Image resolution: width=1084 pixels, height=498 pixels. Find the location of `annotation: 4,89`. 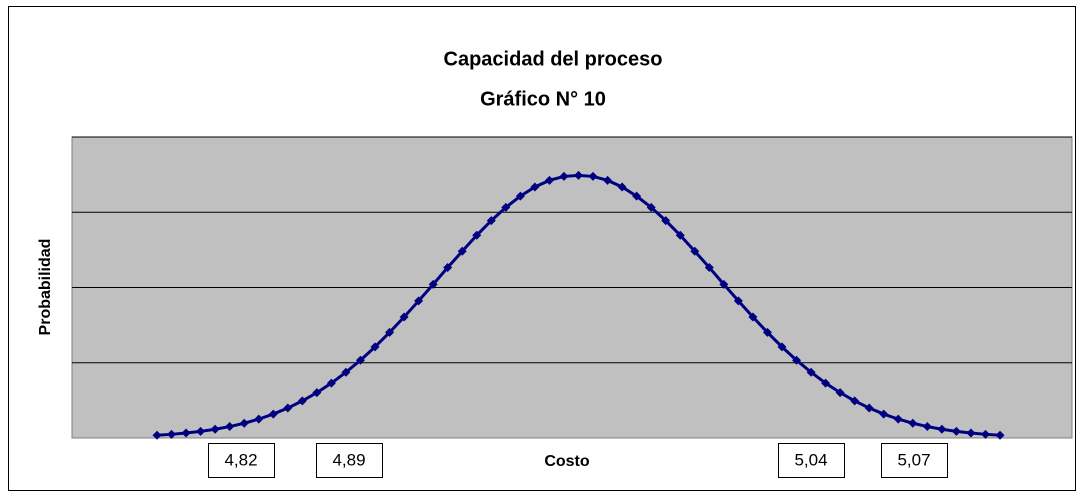

annotation: 4,89 is located at coordinates (348, 459).